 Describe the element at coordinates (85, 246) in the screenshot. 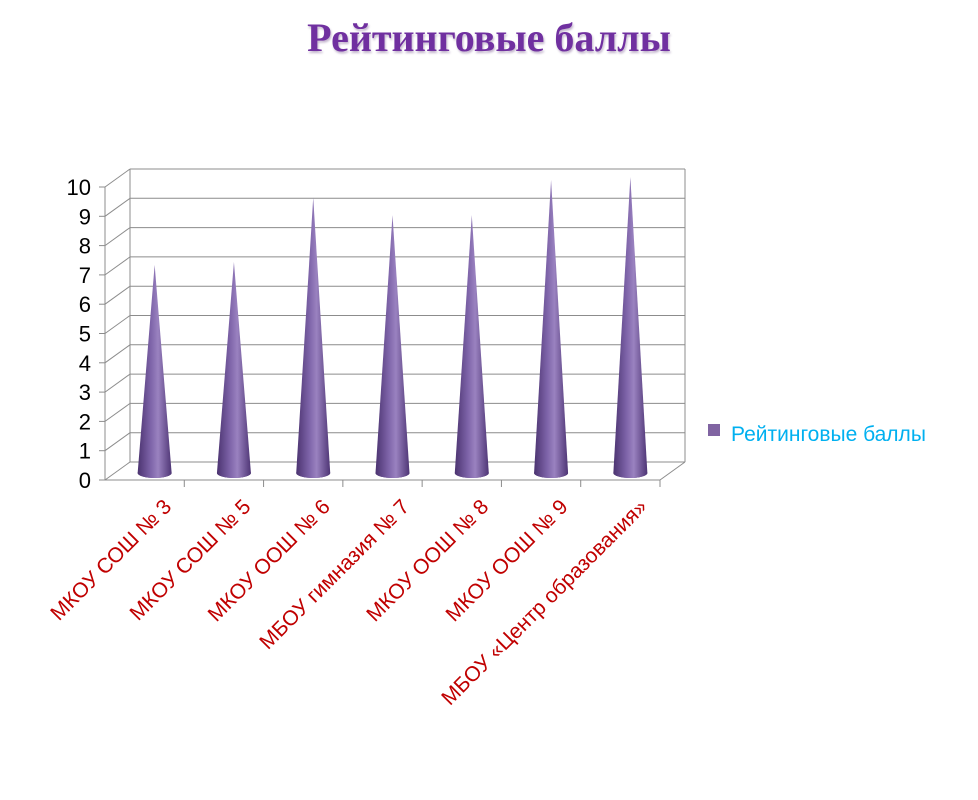

I see `y-tick-label: 8` at that location.